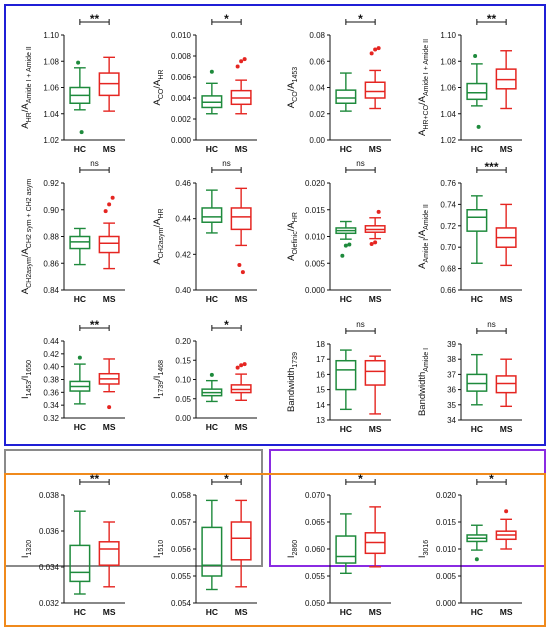 The height and width of the screenshot is (631, 550). What do you see at coordinates (446, 522) in the screenshot?
I see `y-tick-label: 0.015` at bounding box center [446, 522].